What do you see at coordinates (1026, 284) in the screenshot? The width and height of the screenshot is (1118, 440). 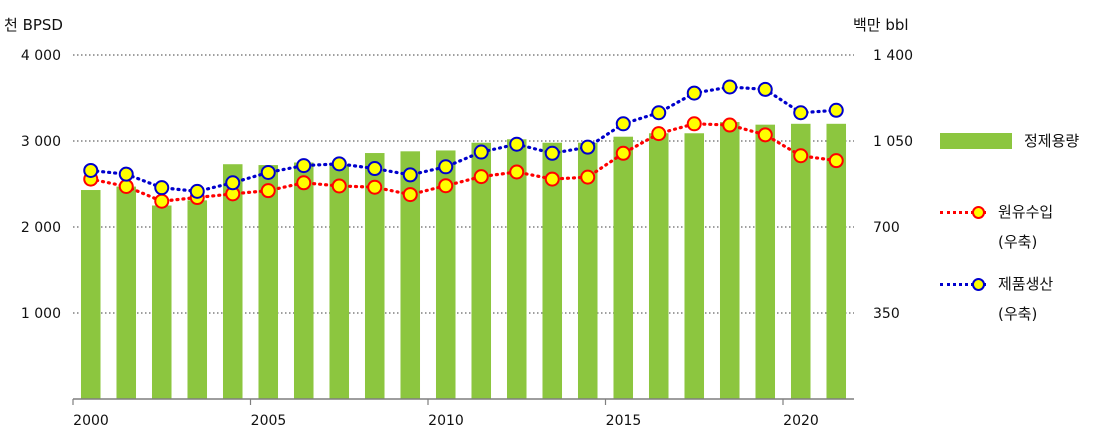 I see `legend-label-product-output: 제품생산` at bounding box center [1026, 284].